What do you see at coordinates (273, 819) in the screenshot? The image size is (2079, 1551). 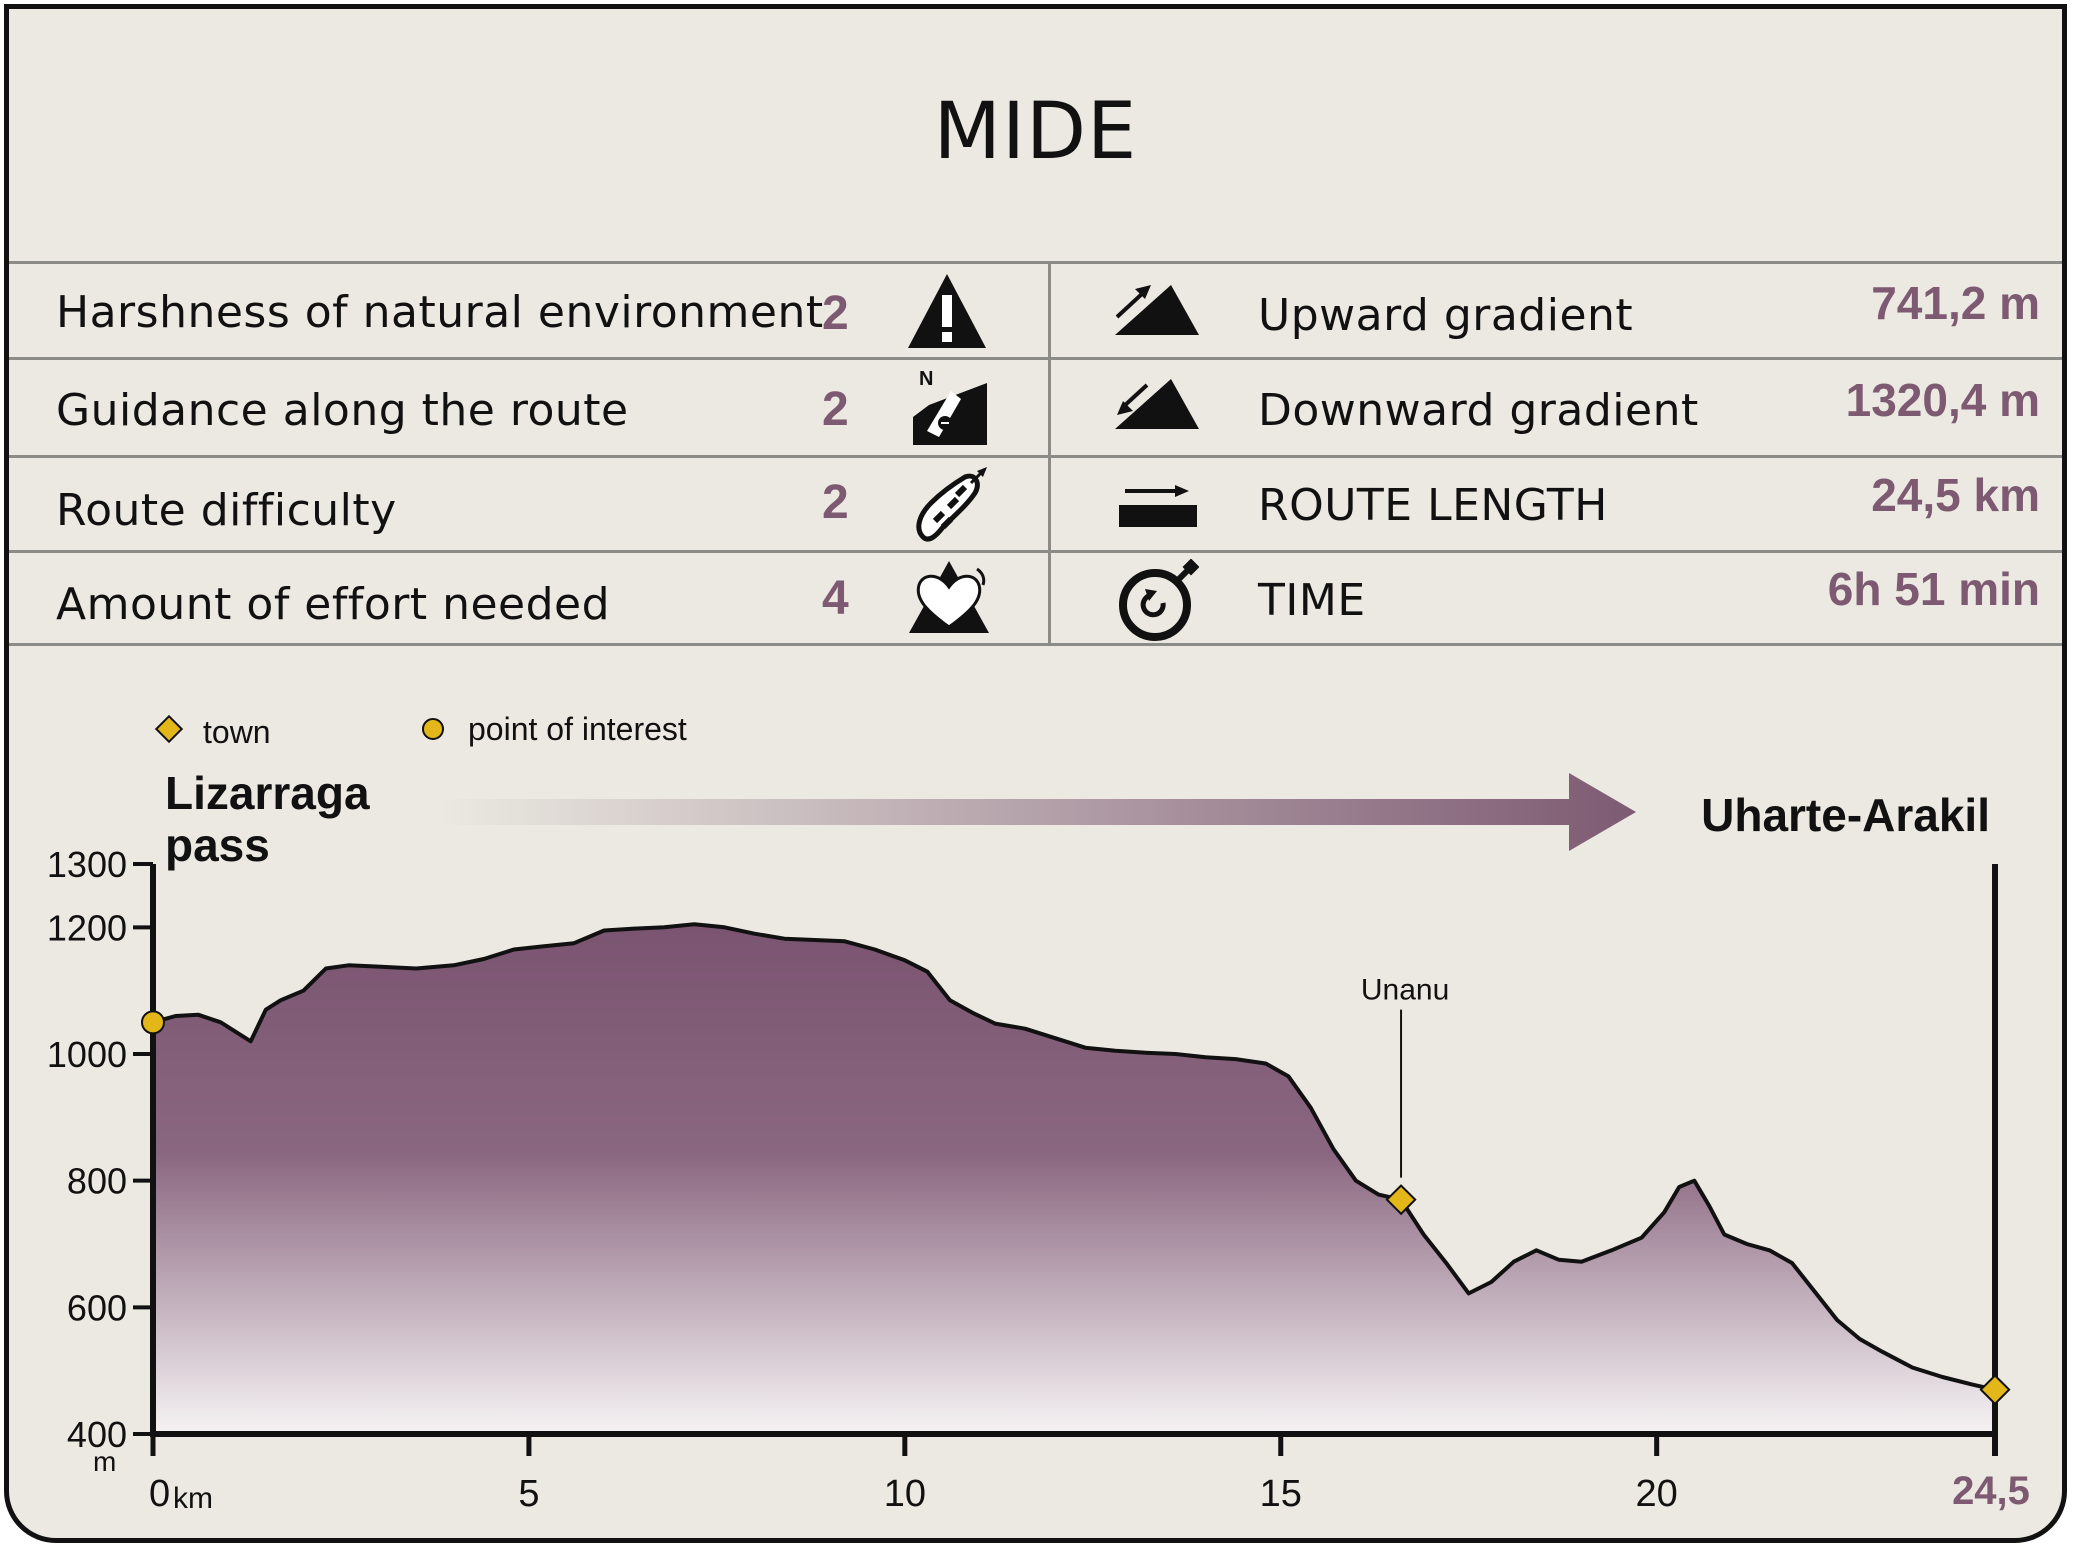 I see `start-label: Lizarraga pass` at bounding box center [273, 819].